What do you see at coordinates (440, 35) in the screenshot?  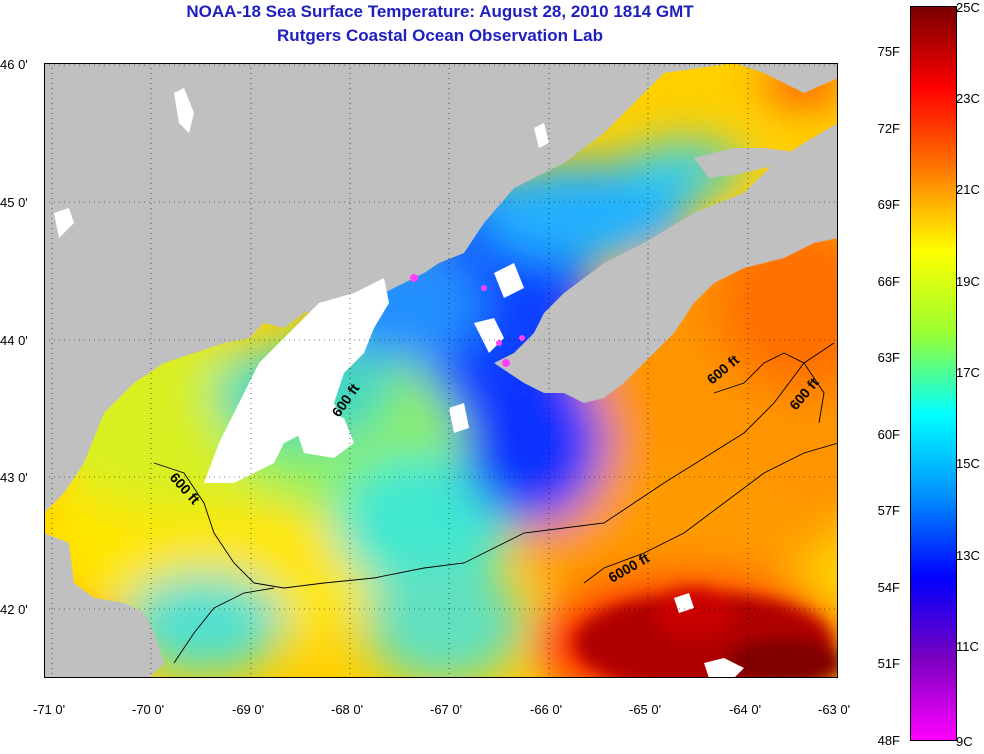 I see `map-subtitle: Rutgers Coastal Ocean Observation Lab` at bounding box center [440, 35].